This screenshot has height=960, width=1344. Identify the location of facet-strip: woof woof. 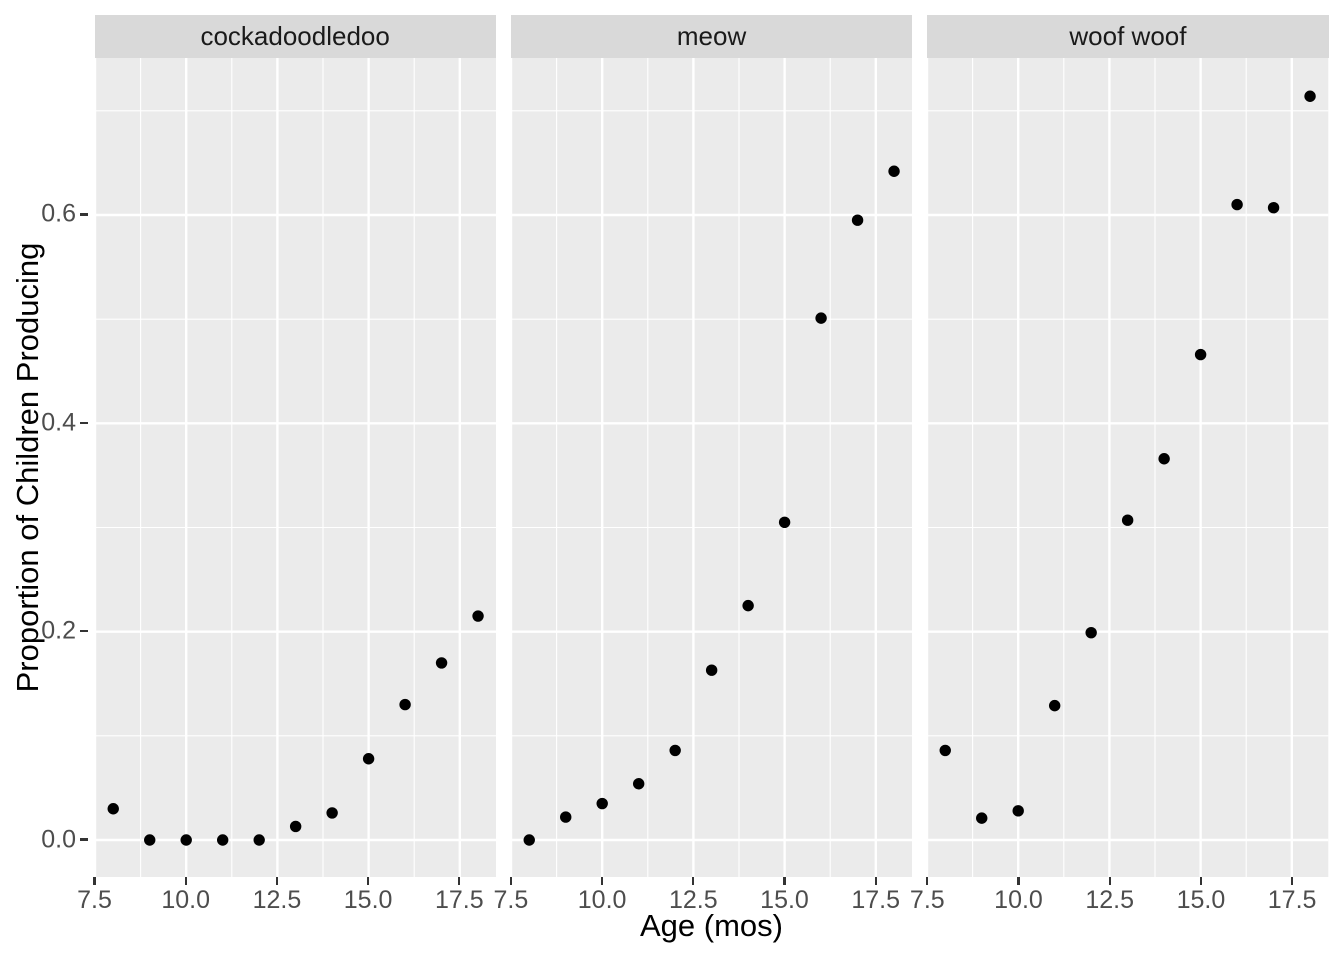
(1128, 36).